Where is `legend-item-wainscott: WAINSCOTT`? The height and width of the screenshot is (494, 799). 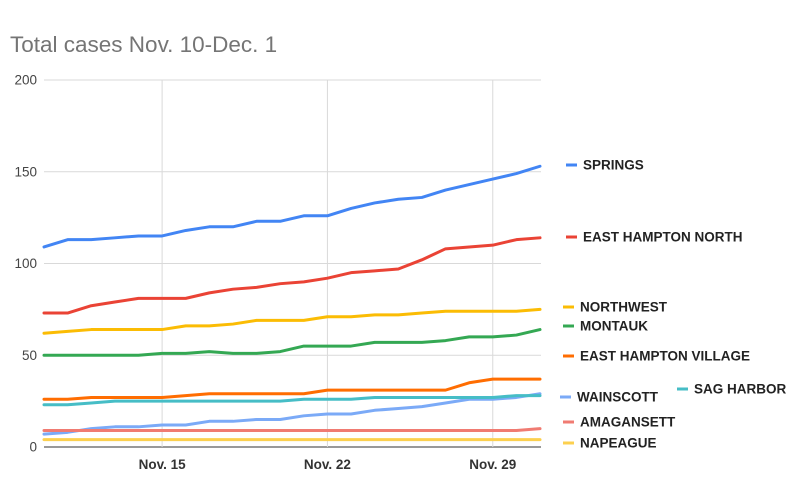 legend-item-wainscott: WAINSCOTT is located at coordinates (609, 397).